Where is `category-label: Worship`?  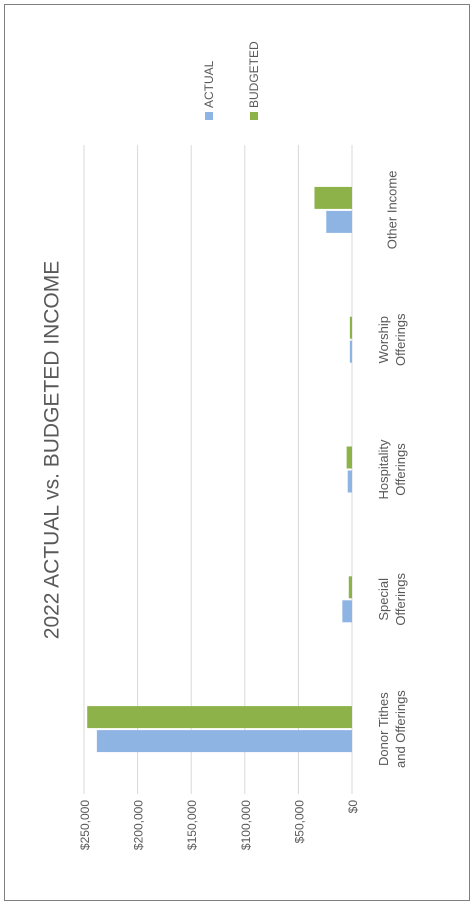
category-label: Worship is located at coordinates (383, 339).